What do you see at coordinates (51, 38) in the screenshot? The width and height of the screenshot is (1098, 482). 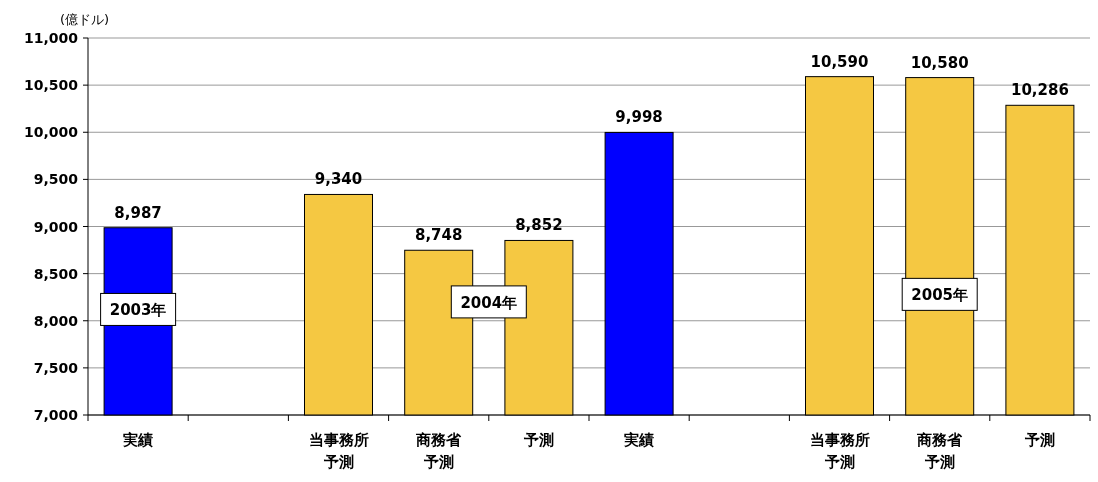 I see `y-tick-label: 11,000` at bounding box center [51, 38].